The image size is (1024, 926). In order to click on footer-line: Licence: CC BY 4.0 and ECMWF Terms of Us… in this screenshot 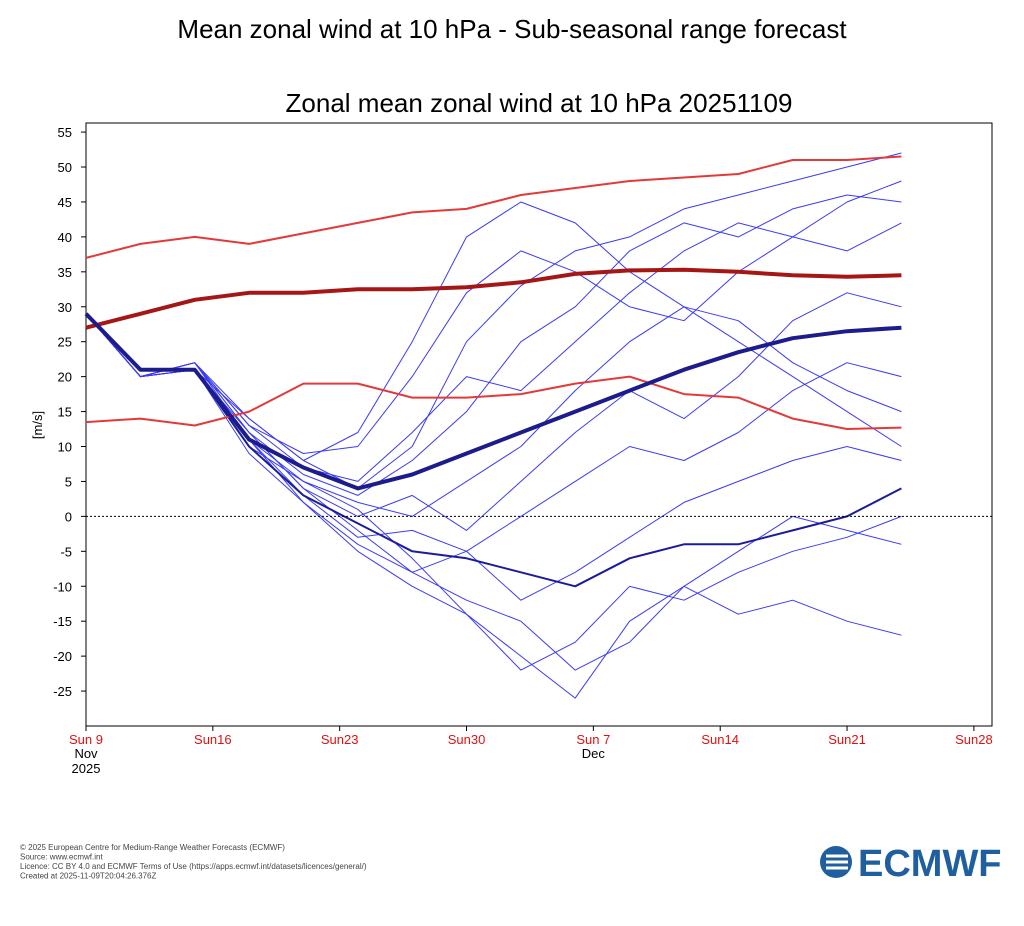, I will do `click(193, 866)`.